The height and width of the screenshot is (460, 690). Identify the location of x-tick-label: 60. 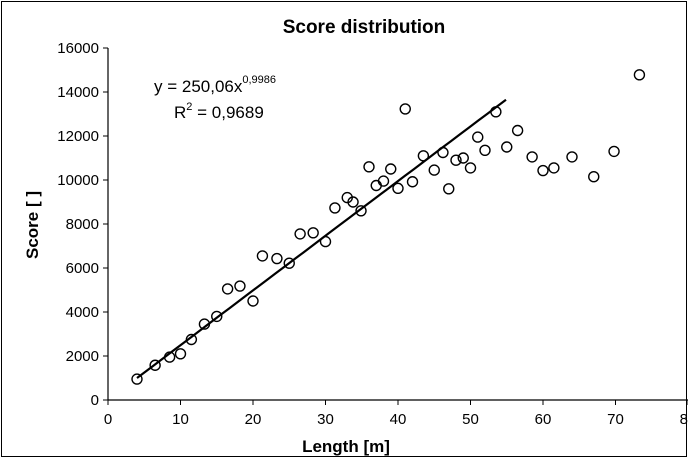
(543, 419).